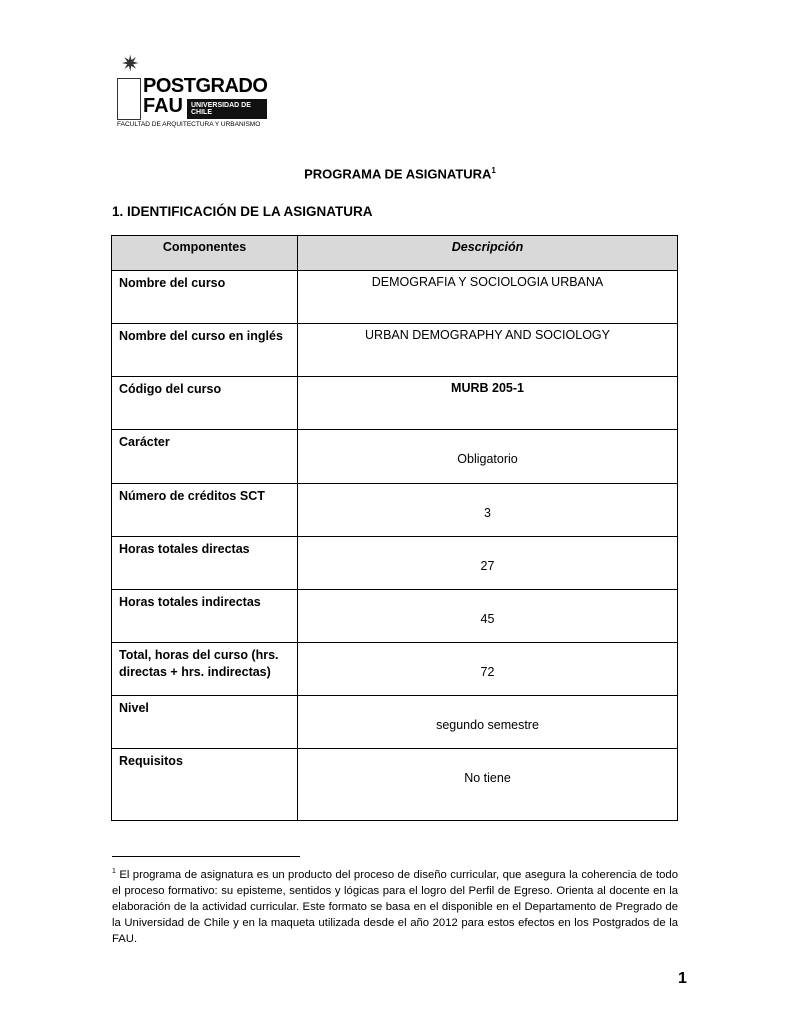 Image resolution: width=800 pixels, height=1035 pixels. Describe the element at coordinates (189, 124) in the screenshot. I see `logo-subtitle: FACULTAD DE ARQUITECTURA Y URBANISMO` at that location.